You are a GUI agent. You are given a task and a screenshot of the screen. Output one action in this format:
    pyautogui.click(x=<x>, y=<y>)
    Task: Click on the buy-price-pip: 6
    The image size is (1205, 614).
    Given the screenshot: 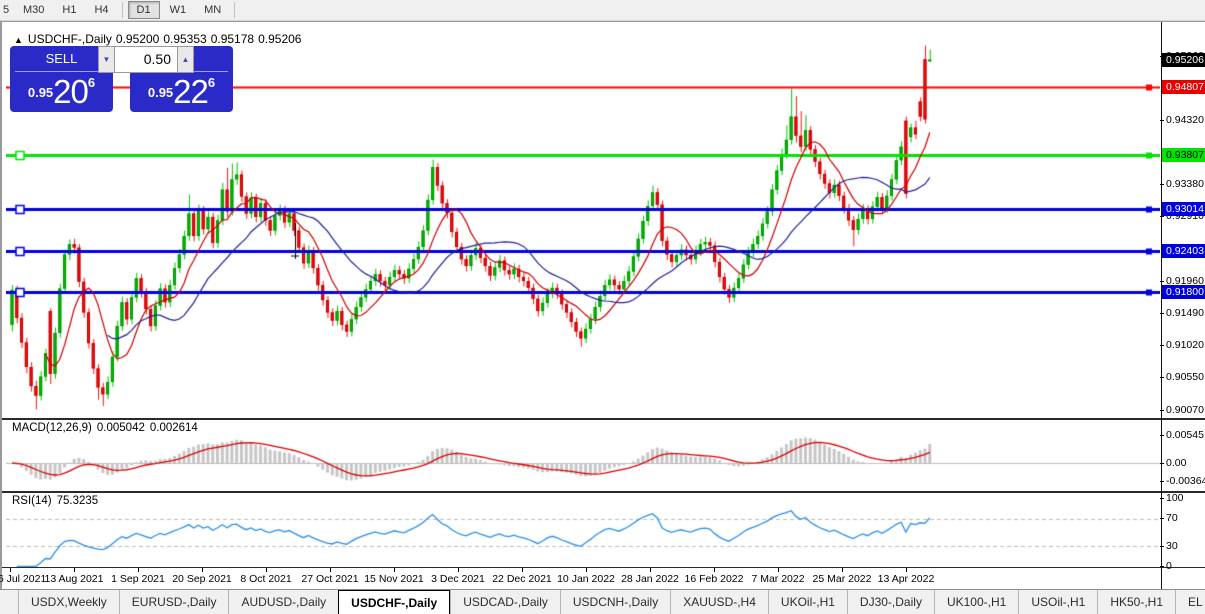 What is the action you would take?
    pyautogui.click(x=211, y=82)
    